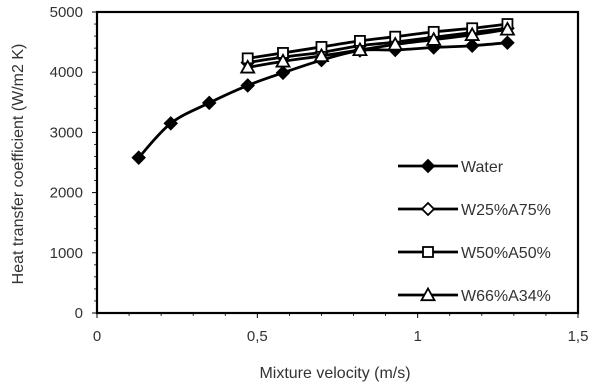 The width and height of the screenshot is (598, 387). I want to click on y-tick-label: 2000, so click(66, 193).